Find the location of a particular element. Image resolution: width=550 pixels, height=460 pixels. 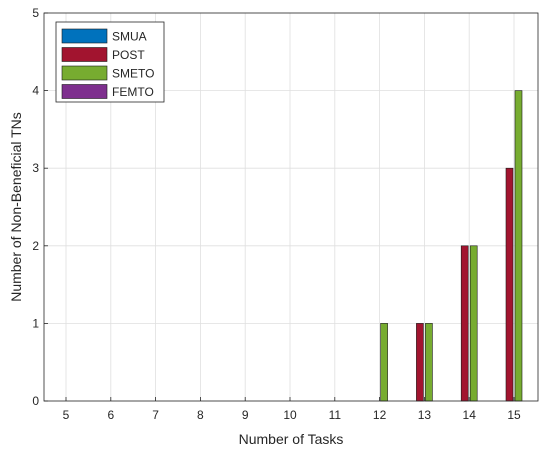

legend-items: SMUA POST SMETO FEMTO is located at coordinates (107, 63).